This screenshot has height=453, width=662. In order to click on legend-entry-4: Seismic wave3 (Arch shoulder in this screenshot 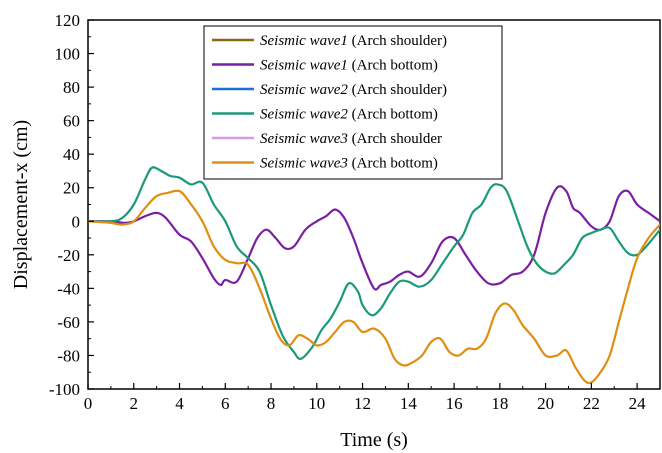, I will do `click(351, 139)`.